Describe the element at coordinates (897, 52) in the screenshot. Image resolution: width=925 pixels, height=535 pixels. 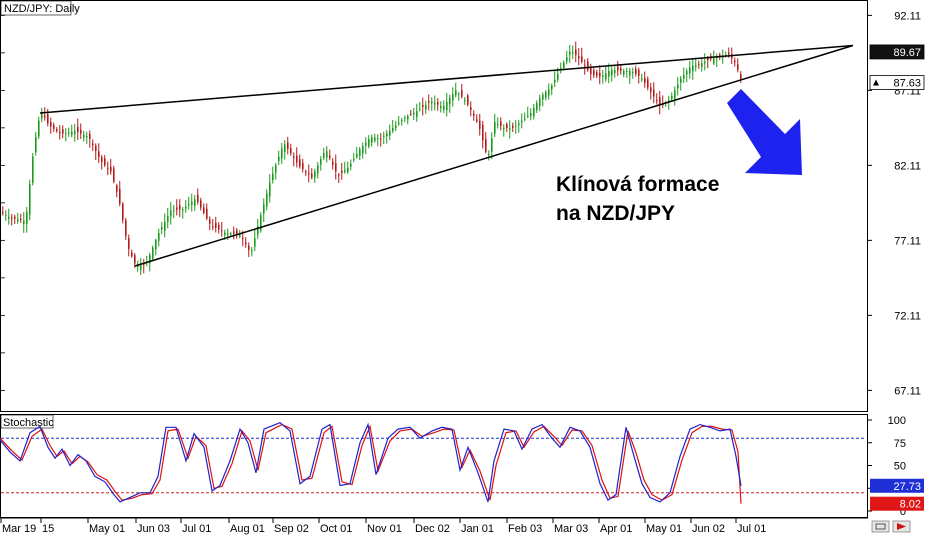
I see `price-badge-box` at that location.